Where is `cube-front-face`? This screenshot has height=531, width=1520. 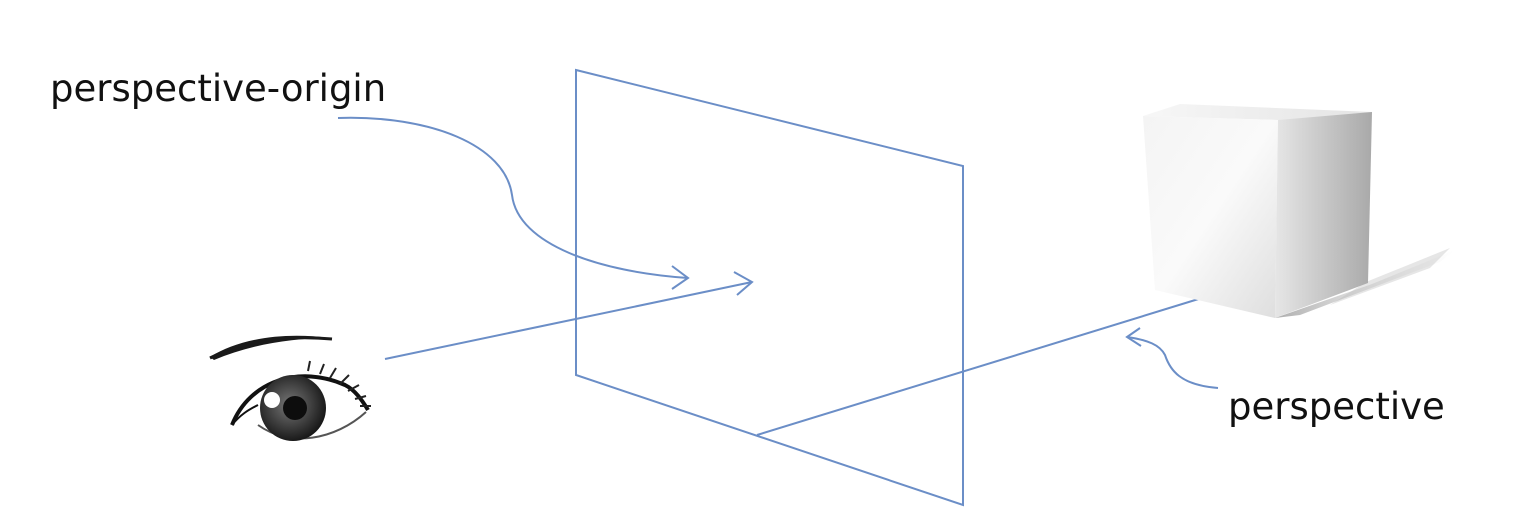 cube-front-face is located at coordinates (1210, 217).